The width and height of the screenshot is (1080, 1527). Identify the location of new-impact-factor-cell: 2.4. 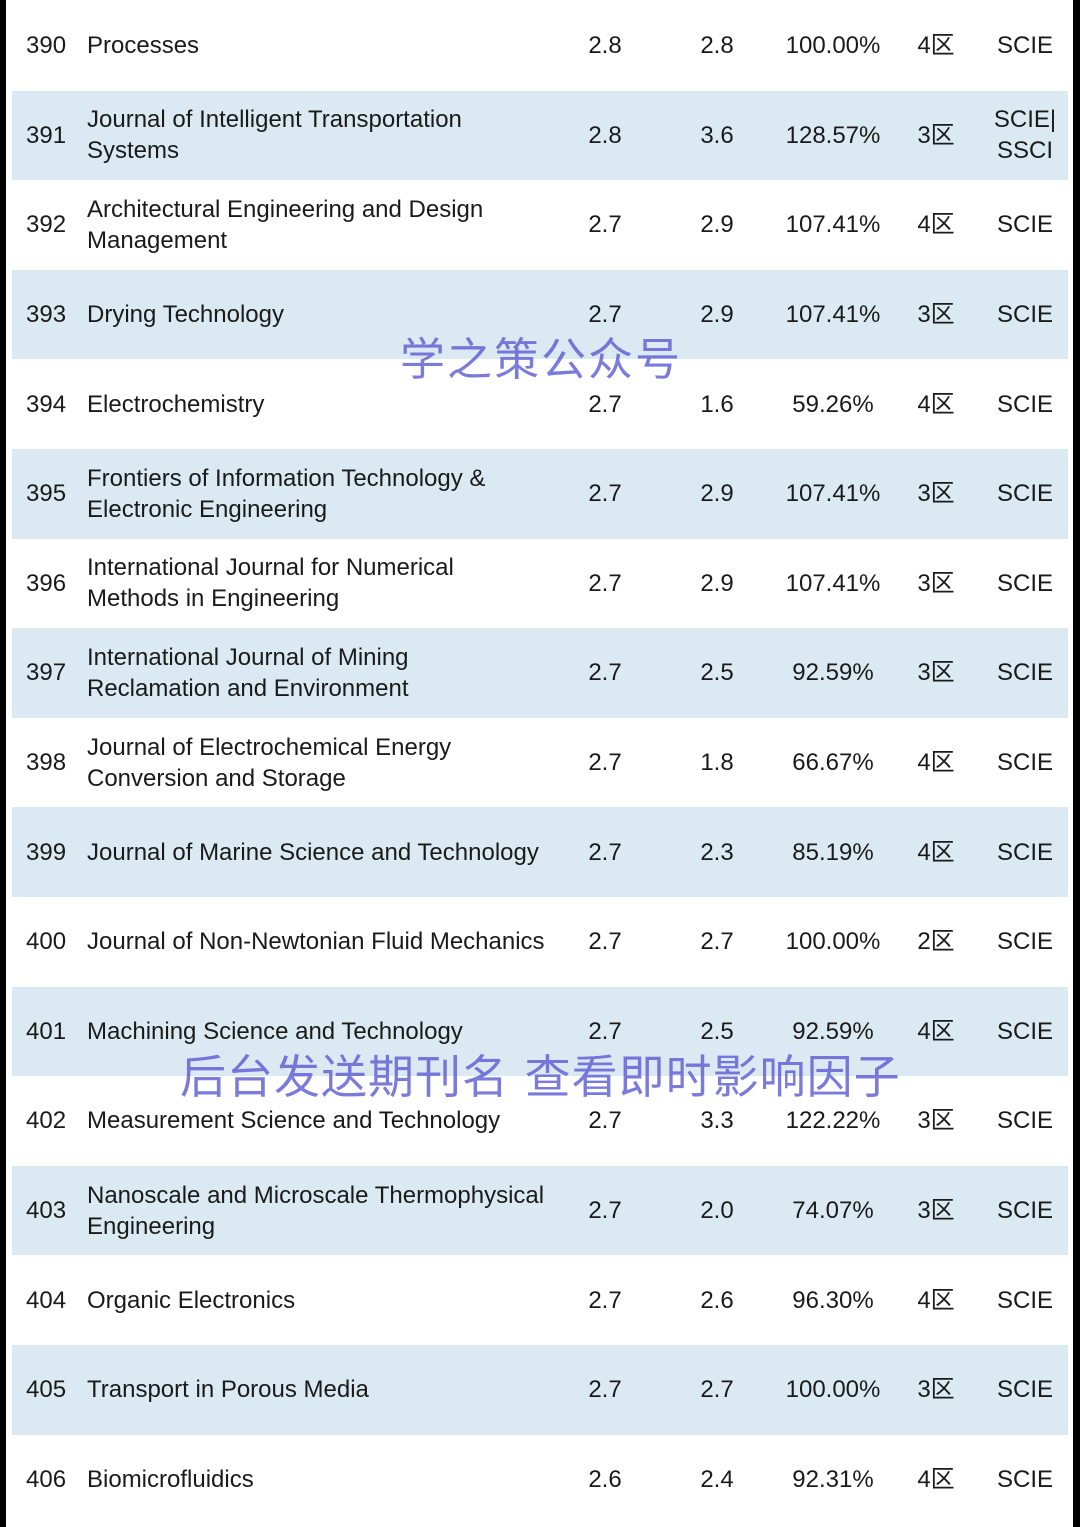
(717, 1479).